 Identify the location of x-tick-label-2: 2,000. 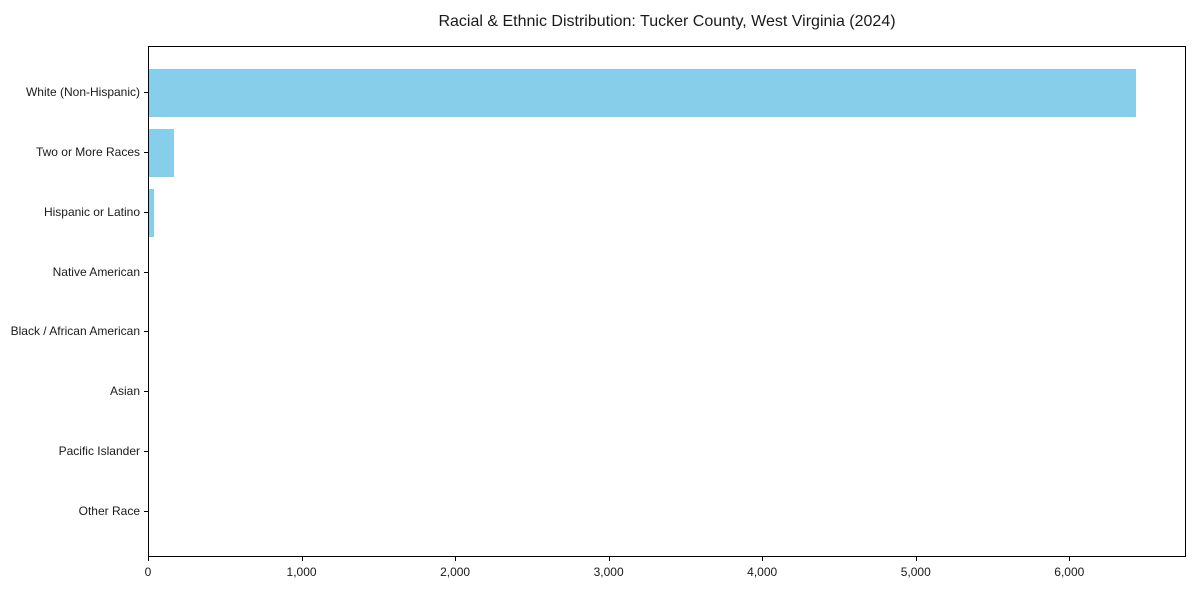
(455, 572).